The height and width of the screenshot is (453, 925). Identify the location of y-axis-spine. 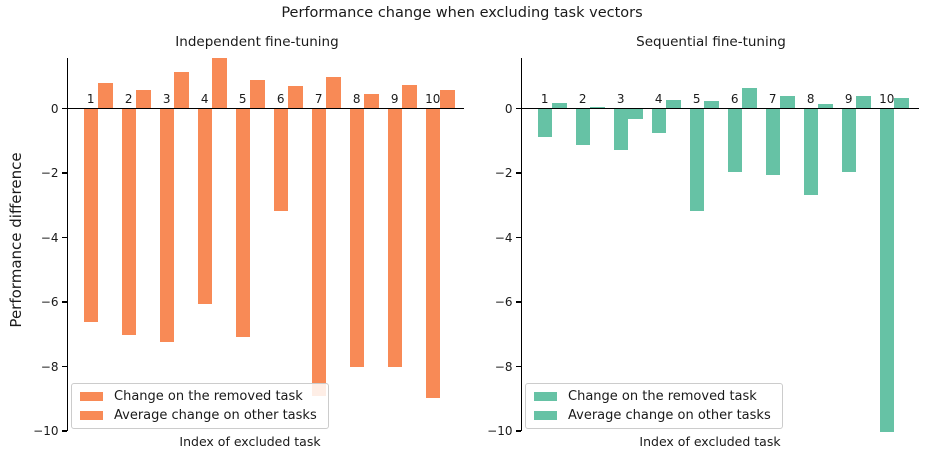
(521, 244).